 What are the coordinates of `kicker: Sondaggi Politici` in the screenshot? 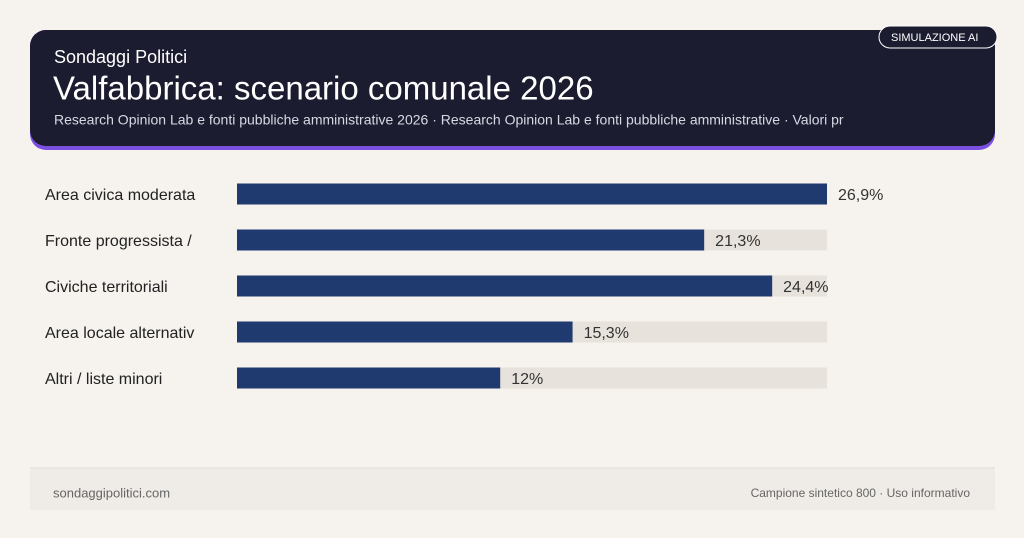 It's located at (120, 57).